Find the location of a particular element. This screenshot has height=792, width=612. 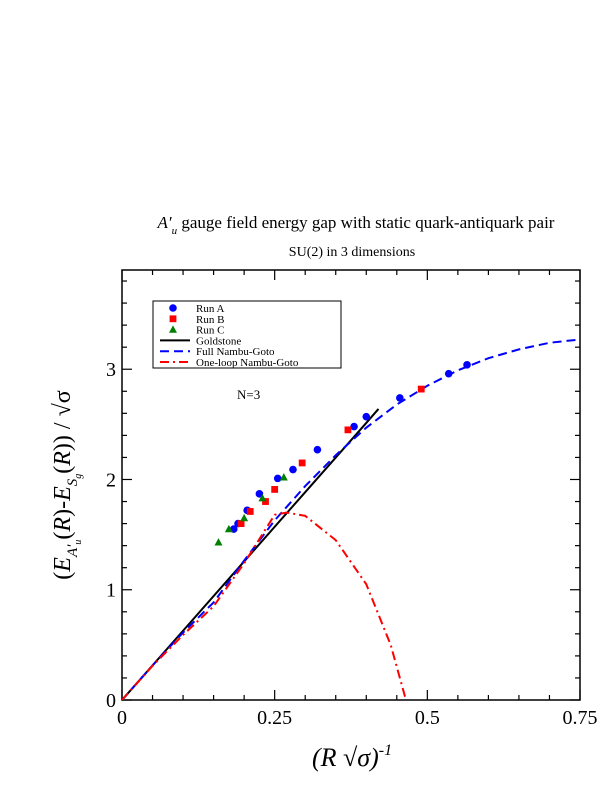

y-tick-label: 1 is located at coordinates (111, 591).